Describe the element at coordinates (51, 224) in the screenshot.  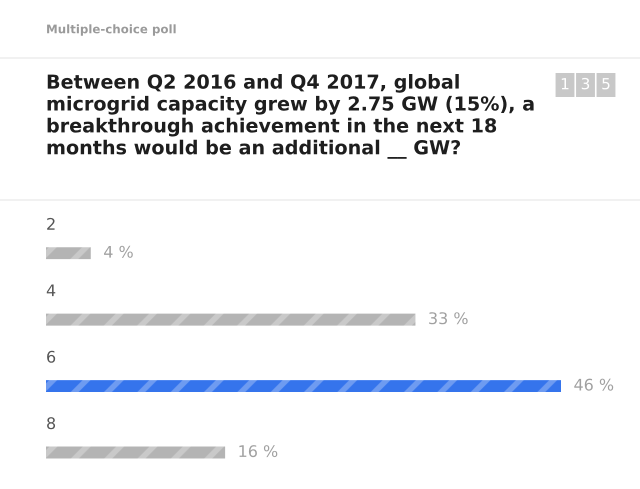
I see `y-tick-label: 2` at that location.